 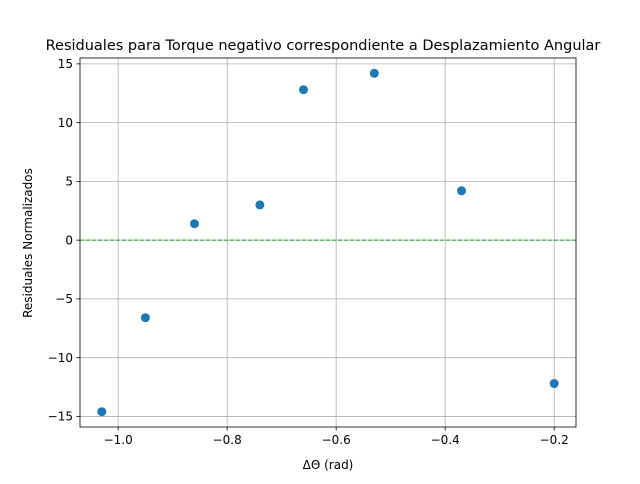 What do you see at coordinates (328, 465) in the screenshot?
I see `x-axis-label: ΔΘ (rad)` at bounding box center [328, 465].